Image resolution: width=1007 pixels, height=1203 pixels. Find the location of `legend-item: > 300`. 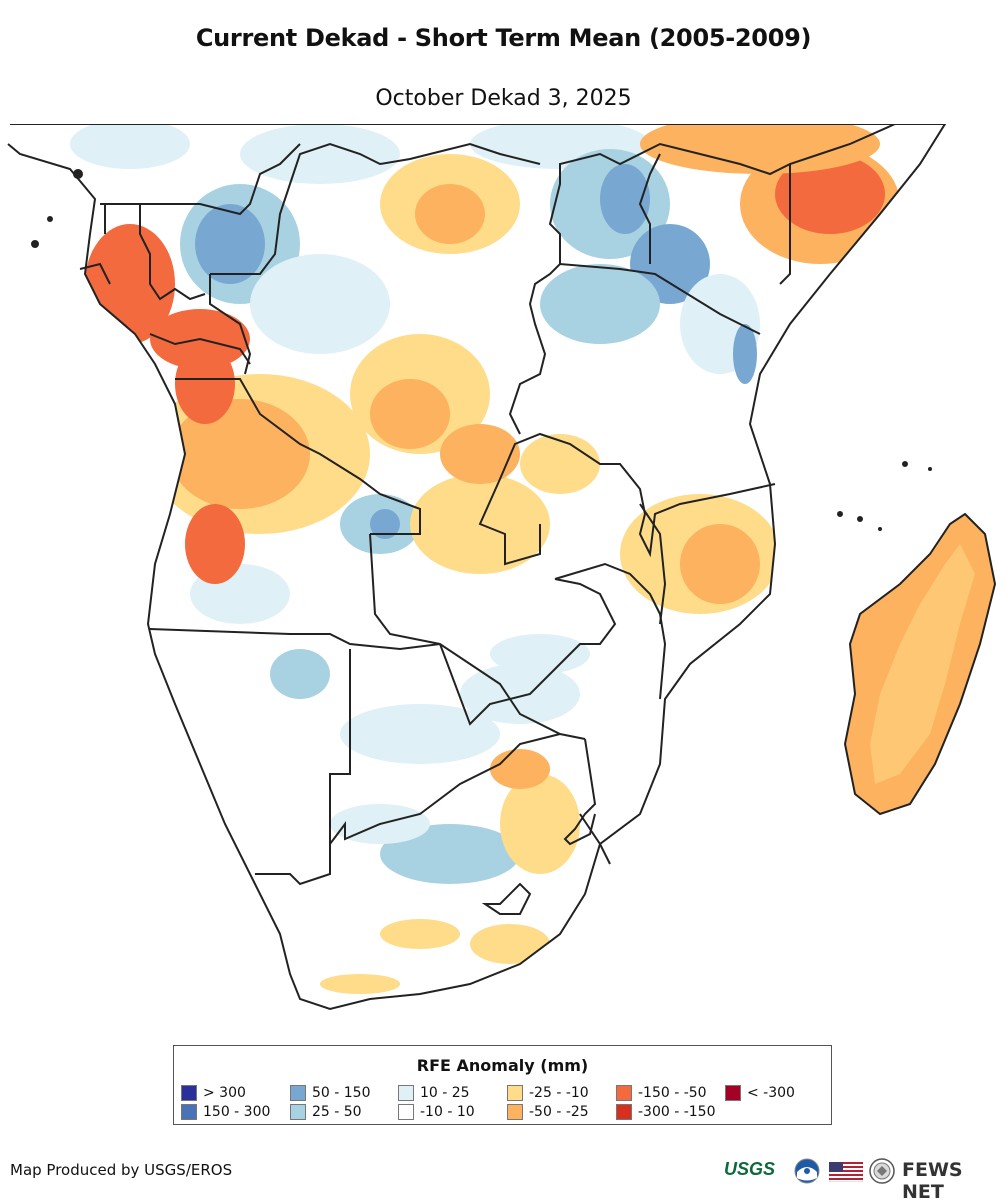

legend-item: > 300 is located at coordinates (213, 1094).